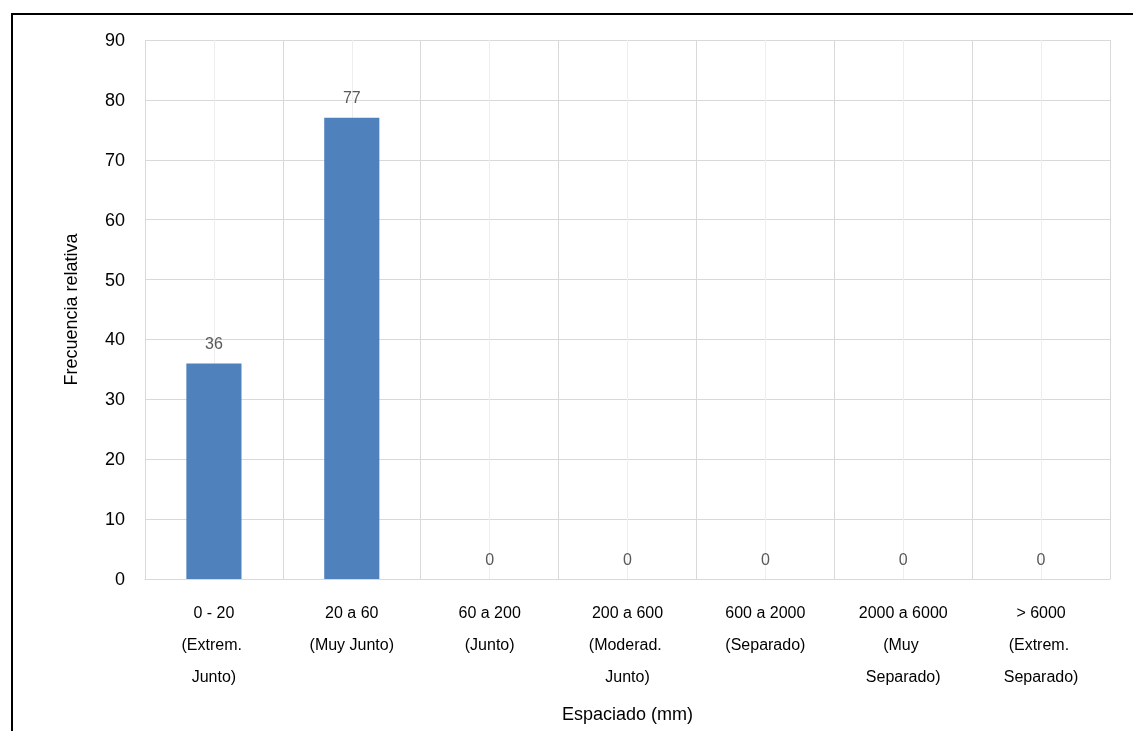  What do you see at coordinates (114, 99) in the screenshot?
I see `y-tick-label: 80` at bounding box center [114, 99].